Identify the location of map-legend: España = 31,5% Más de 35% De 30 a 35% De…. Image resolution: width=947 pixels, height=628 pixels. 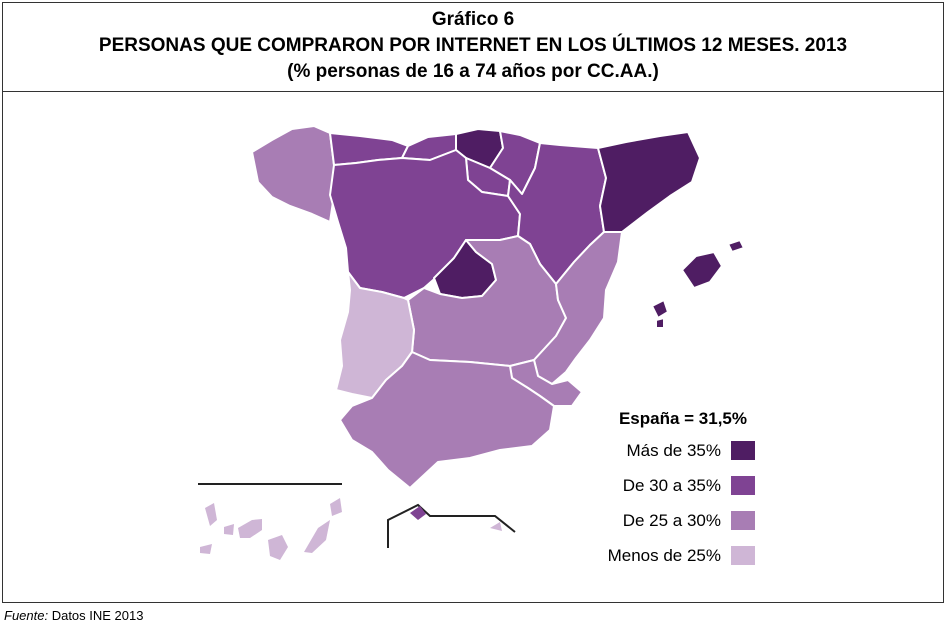
(655, 489).